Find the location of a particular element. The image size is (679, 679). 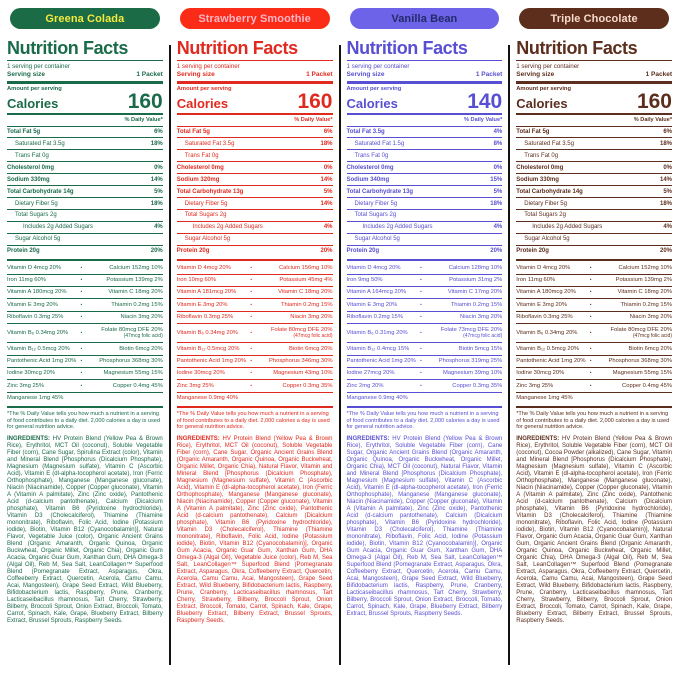

vitamin-right-value: Potassium 31mg 2% is located at coordinates (476, 280).